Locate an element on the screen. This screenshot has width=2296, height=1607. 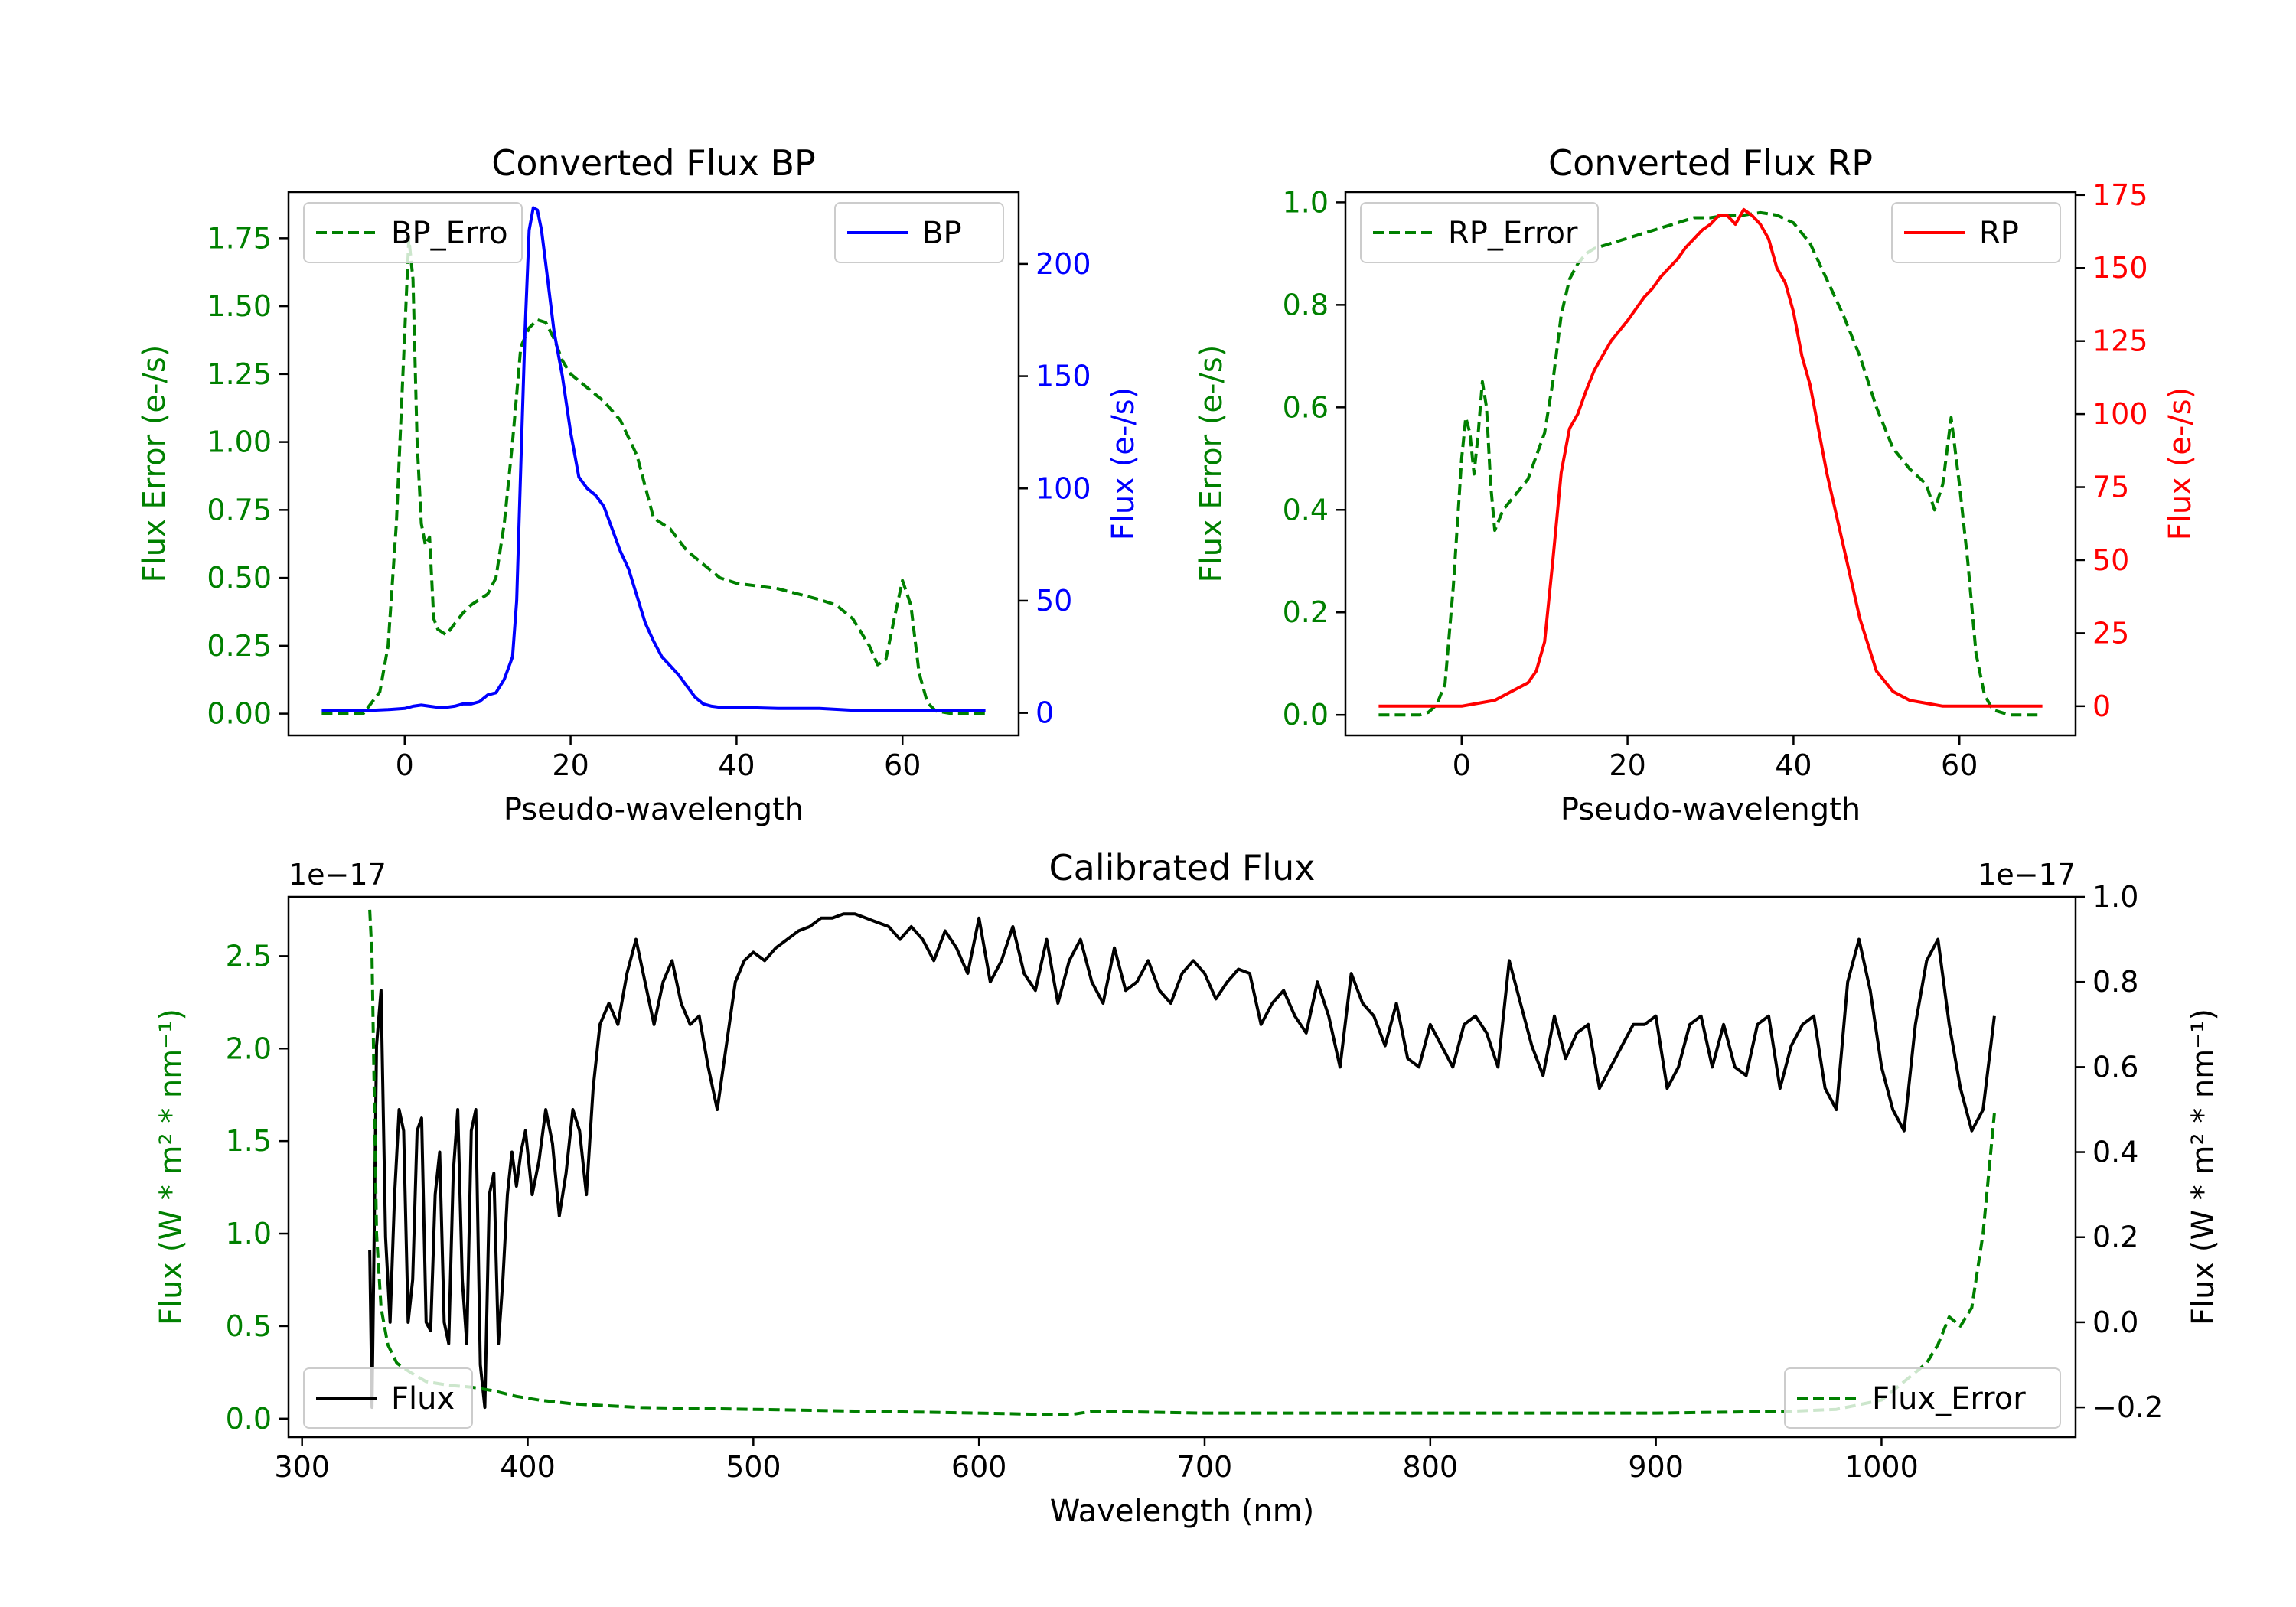
chart-title: Converted Flux BP is located at coordinates (653, 163).